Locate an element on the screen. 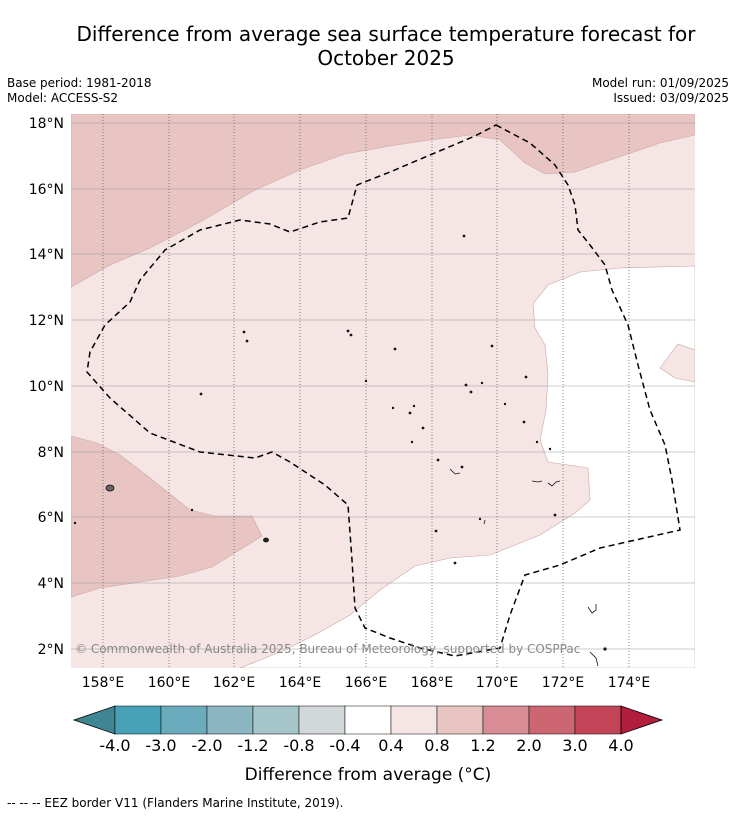  model-name: Model: ACCESS-S2 is located at coordinates (63, 98).